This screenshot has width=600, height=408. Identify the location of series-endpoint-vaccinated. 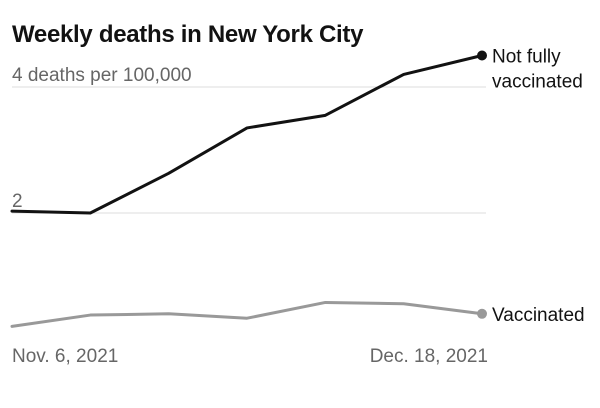
(482, 313).